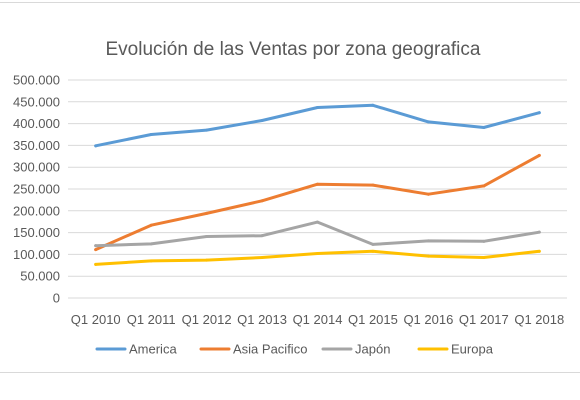 This screenshot has width=580, height=400. I want to click on x-tick-label: Q1 2012, so click(207, 319).